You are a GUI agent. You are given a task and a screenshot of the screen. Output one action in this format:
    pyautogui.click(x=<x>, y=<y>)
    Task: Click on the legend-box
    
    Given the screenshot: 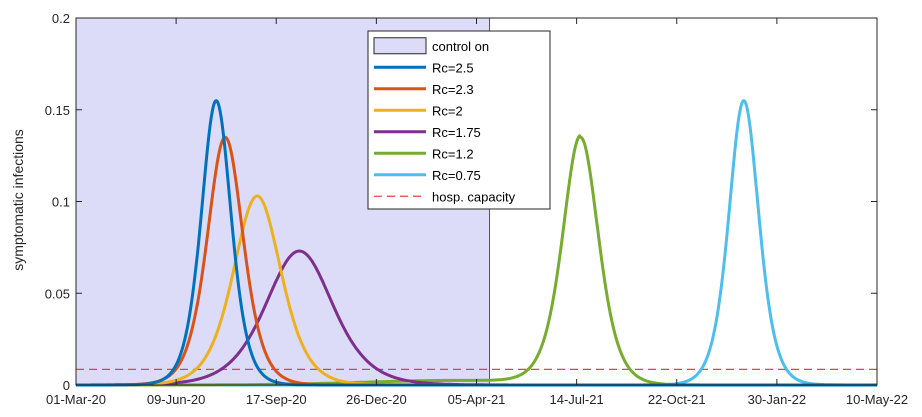 What is the action you would take?
    pyautogui.click(x=459, y=120)
    